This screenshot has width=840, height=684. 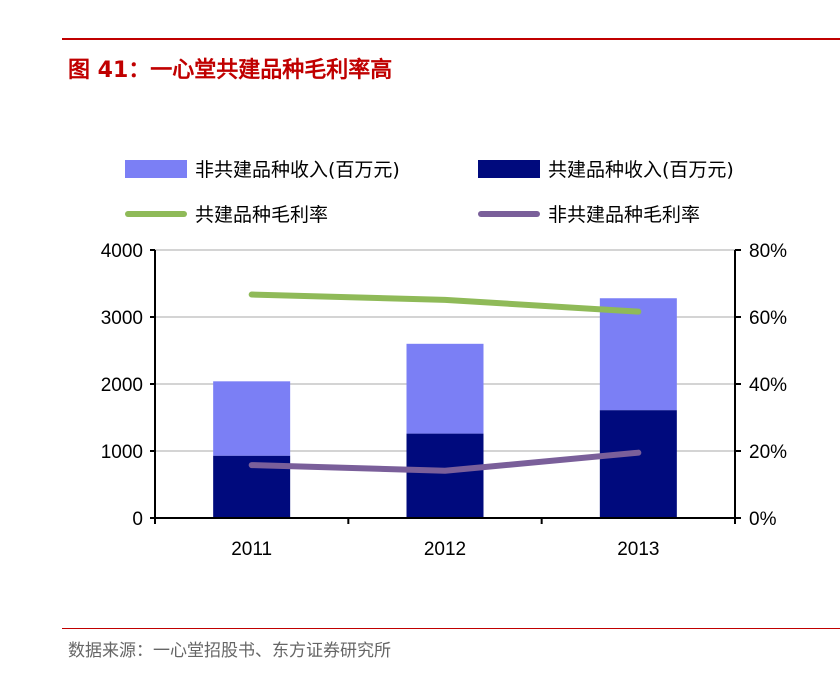 I want to click on top-rule, so click(x=451, y=39).